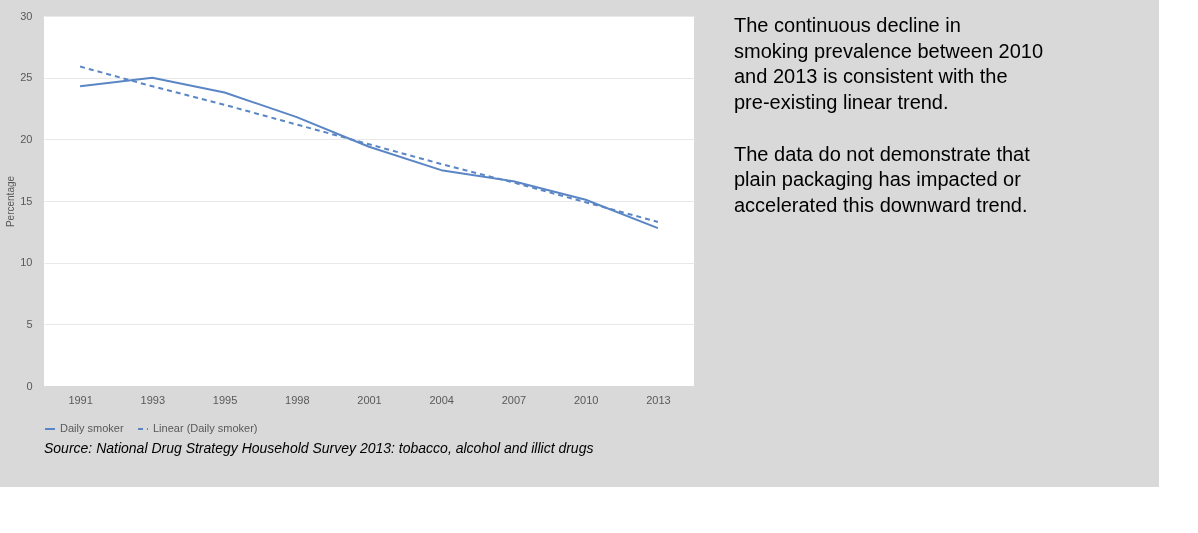 This screenshot has width=1198, height=533. Describe the element at coordinates (29, 323) in the screenshot. I see `y-tick-label: 5` at that location.